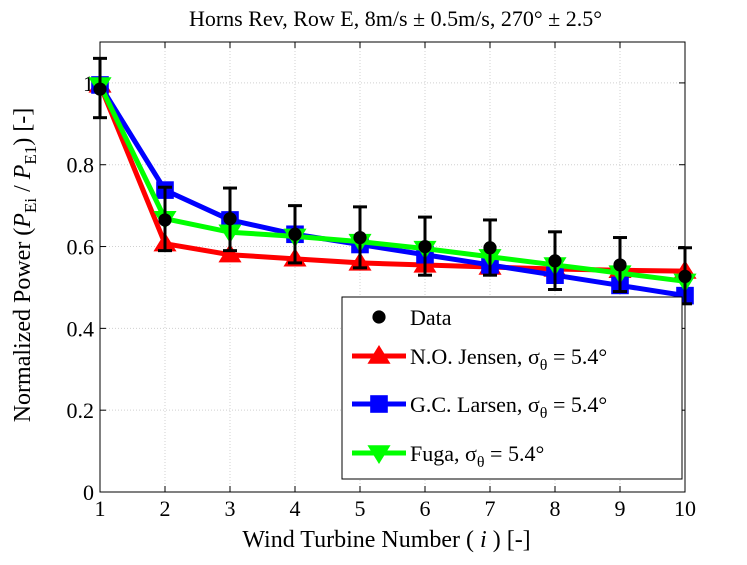 Image resolution: width=747 pixels, height=565 pixels. Describe the element at coordinates (23, 325) in the screenshot. I see `y-axis-label-prefix: Normalized Power (` at that location.